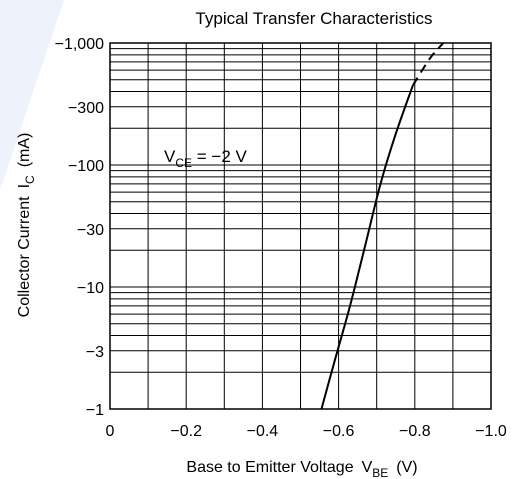  Describe the element at coordinates (306, 431) in the screenshot. I see `x-tick-labels: 0 −0.2 −0.4 −0.6 −0.8 −1.0` at that location.